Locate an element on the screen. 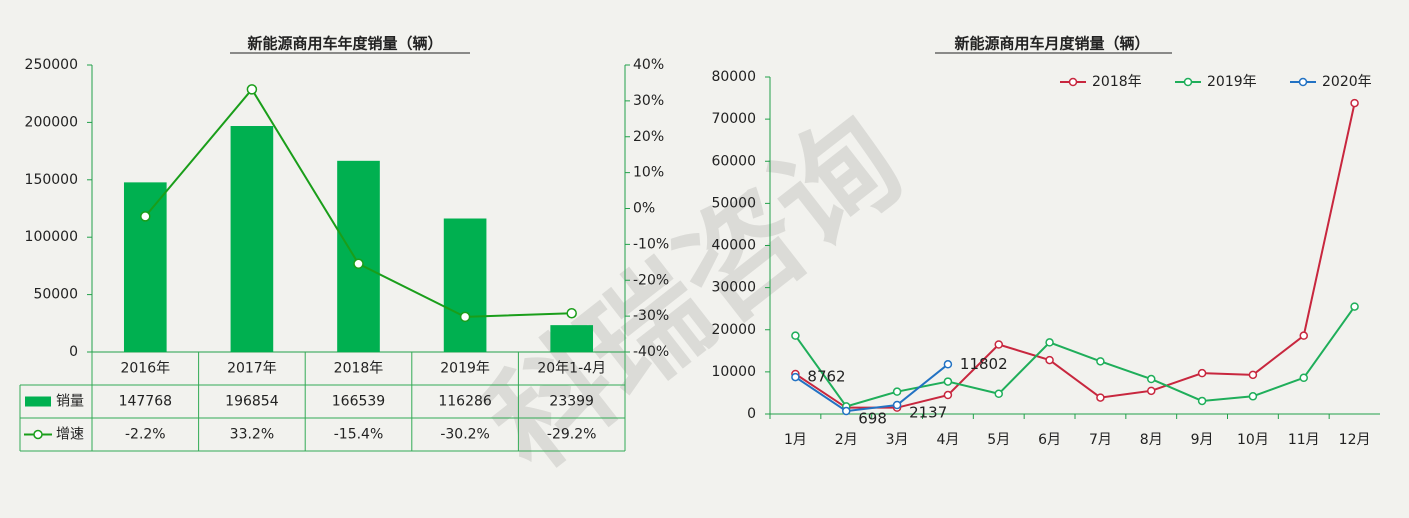 Image resolution: width=1409 pixels, height=518 pixels. x-tick-label: 8月 is located at coordinates (1151, 440).